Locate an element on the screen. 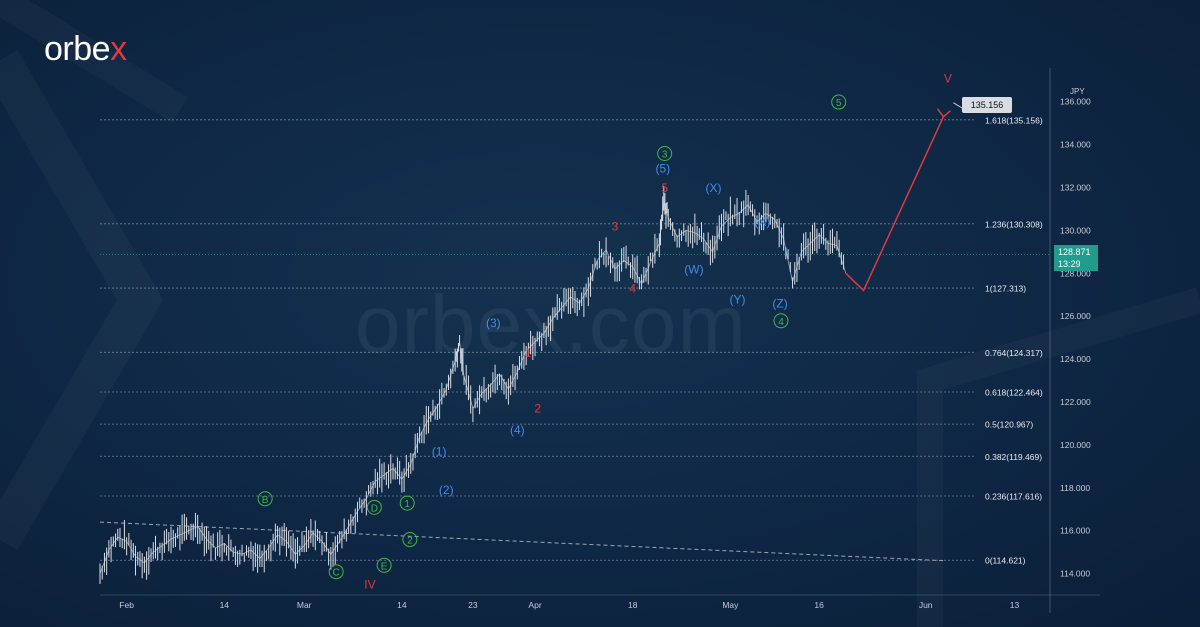 The height and width of the screenshot is (627, 1200). y-tick-label: 132.000 is located at coordinates (1075, 188).